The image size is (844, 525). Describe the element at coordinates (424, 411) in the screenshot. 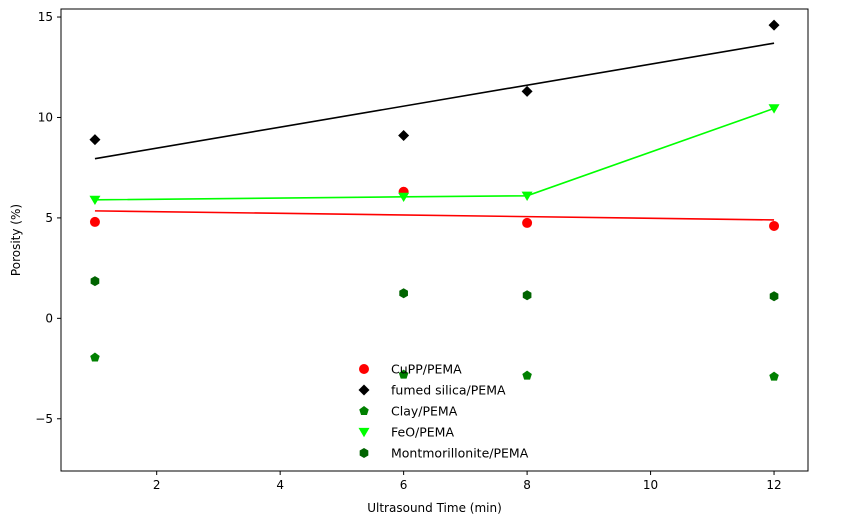

I see `legend-label: Clay/PEMA` at that location.